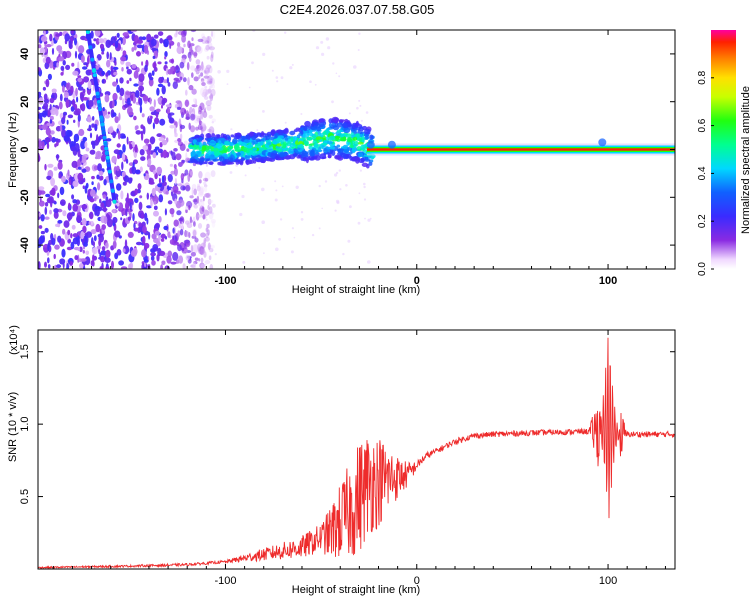  What do you see at coordinates (13, 150) in the screenshot?
I see `spectrogram-y-label: Frequency (Hz)` at bounding box center [13, 150].